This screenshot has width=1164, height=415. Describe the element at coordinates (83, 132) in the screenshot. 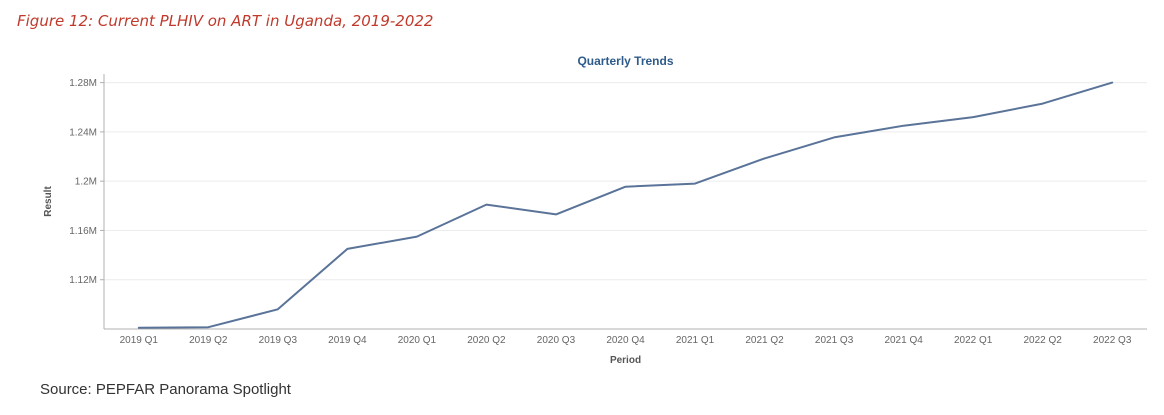

I see `y-tick-label-3: 1.24M` at that location.